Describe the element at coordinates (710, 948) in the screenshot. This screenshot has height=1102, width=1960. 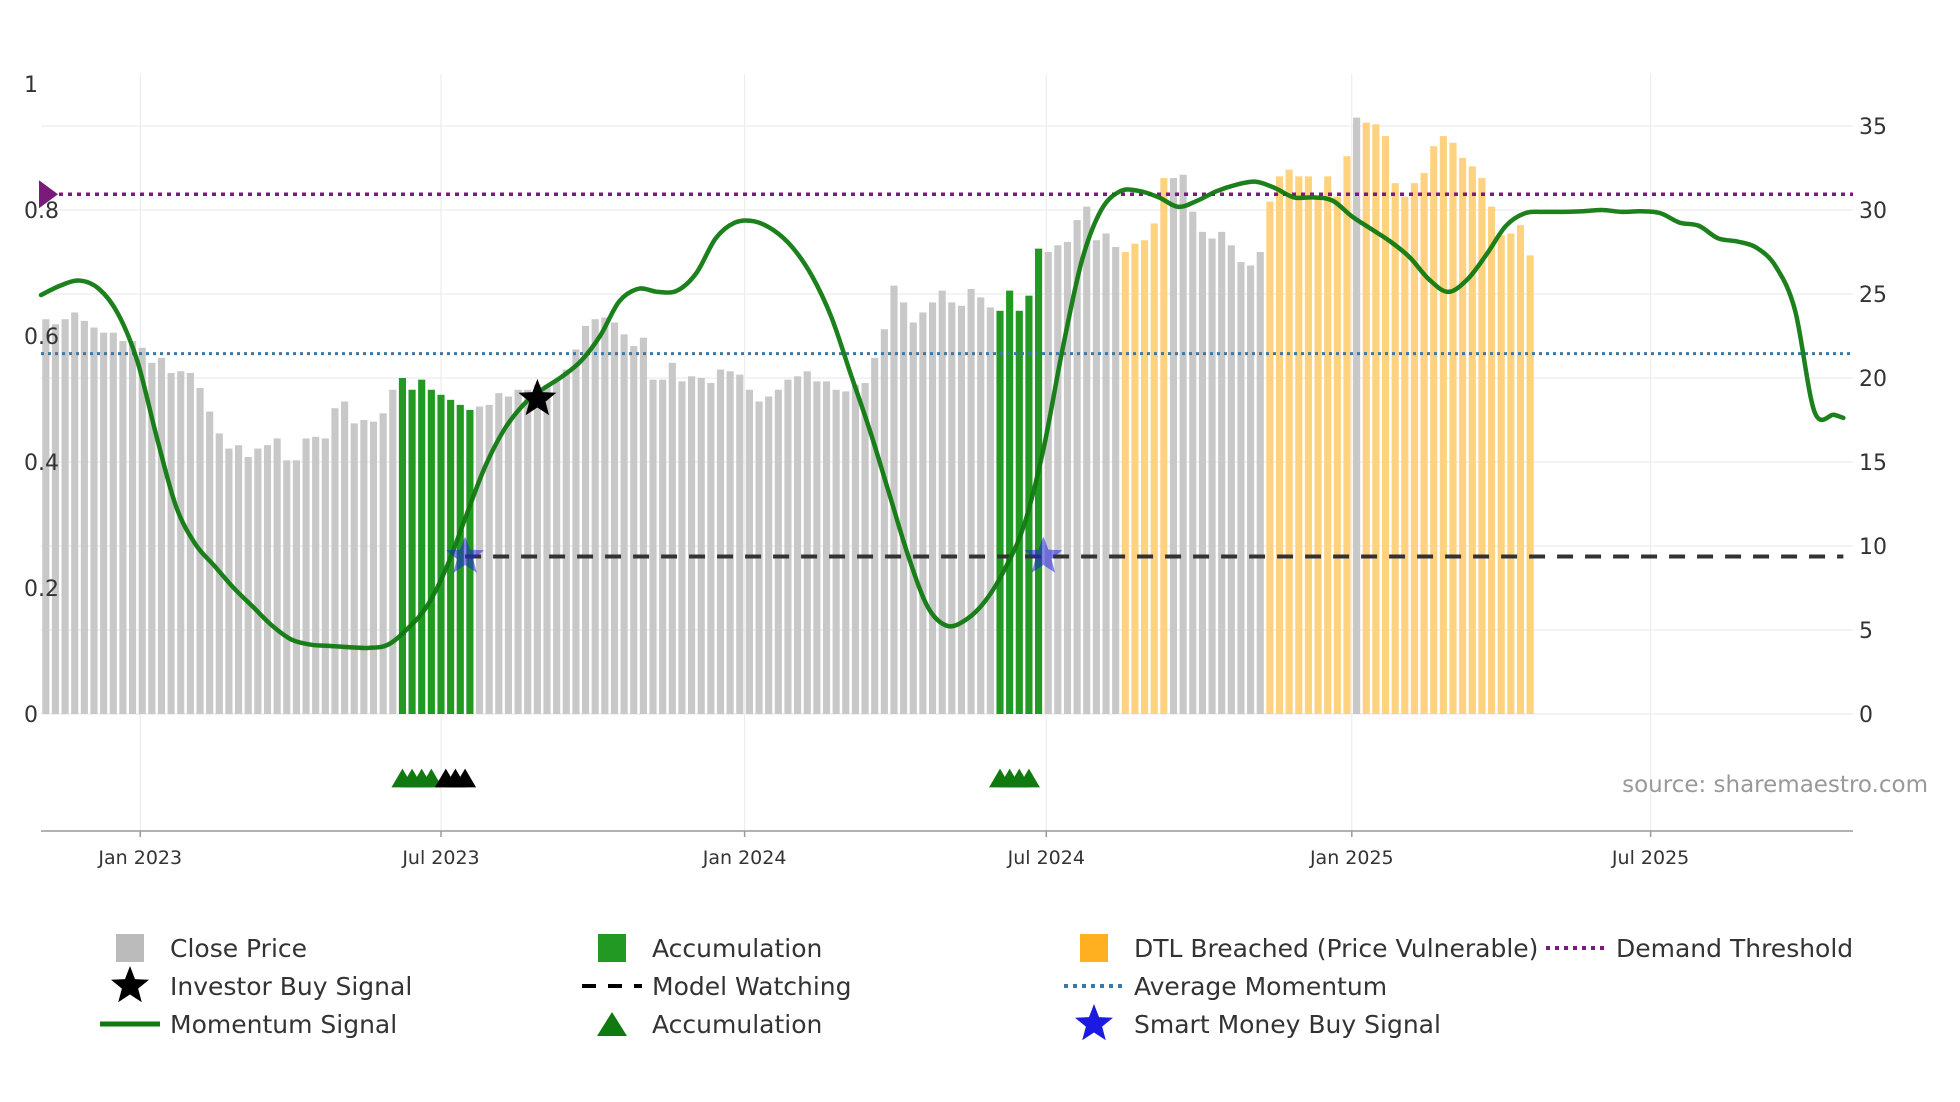
I see `legend-item: Accumulation` at that location.